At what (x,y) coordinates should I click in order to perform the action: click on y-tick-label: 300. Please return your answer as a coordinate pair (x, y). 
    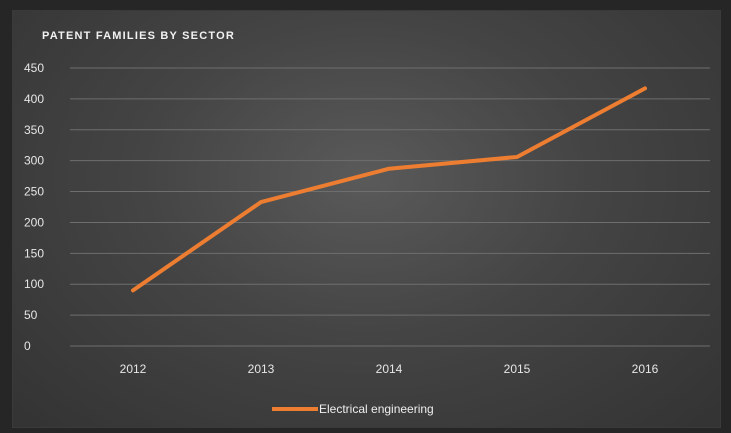
    Looking at the image, I should click on (34, 161).